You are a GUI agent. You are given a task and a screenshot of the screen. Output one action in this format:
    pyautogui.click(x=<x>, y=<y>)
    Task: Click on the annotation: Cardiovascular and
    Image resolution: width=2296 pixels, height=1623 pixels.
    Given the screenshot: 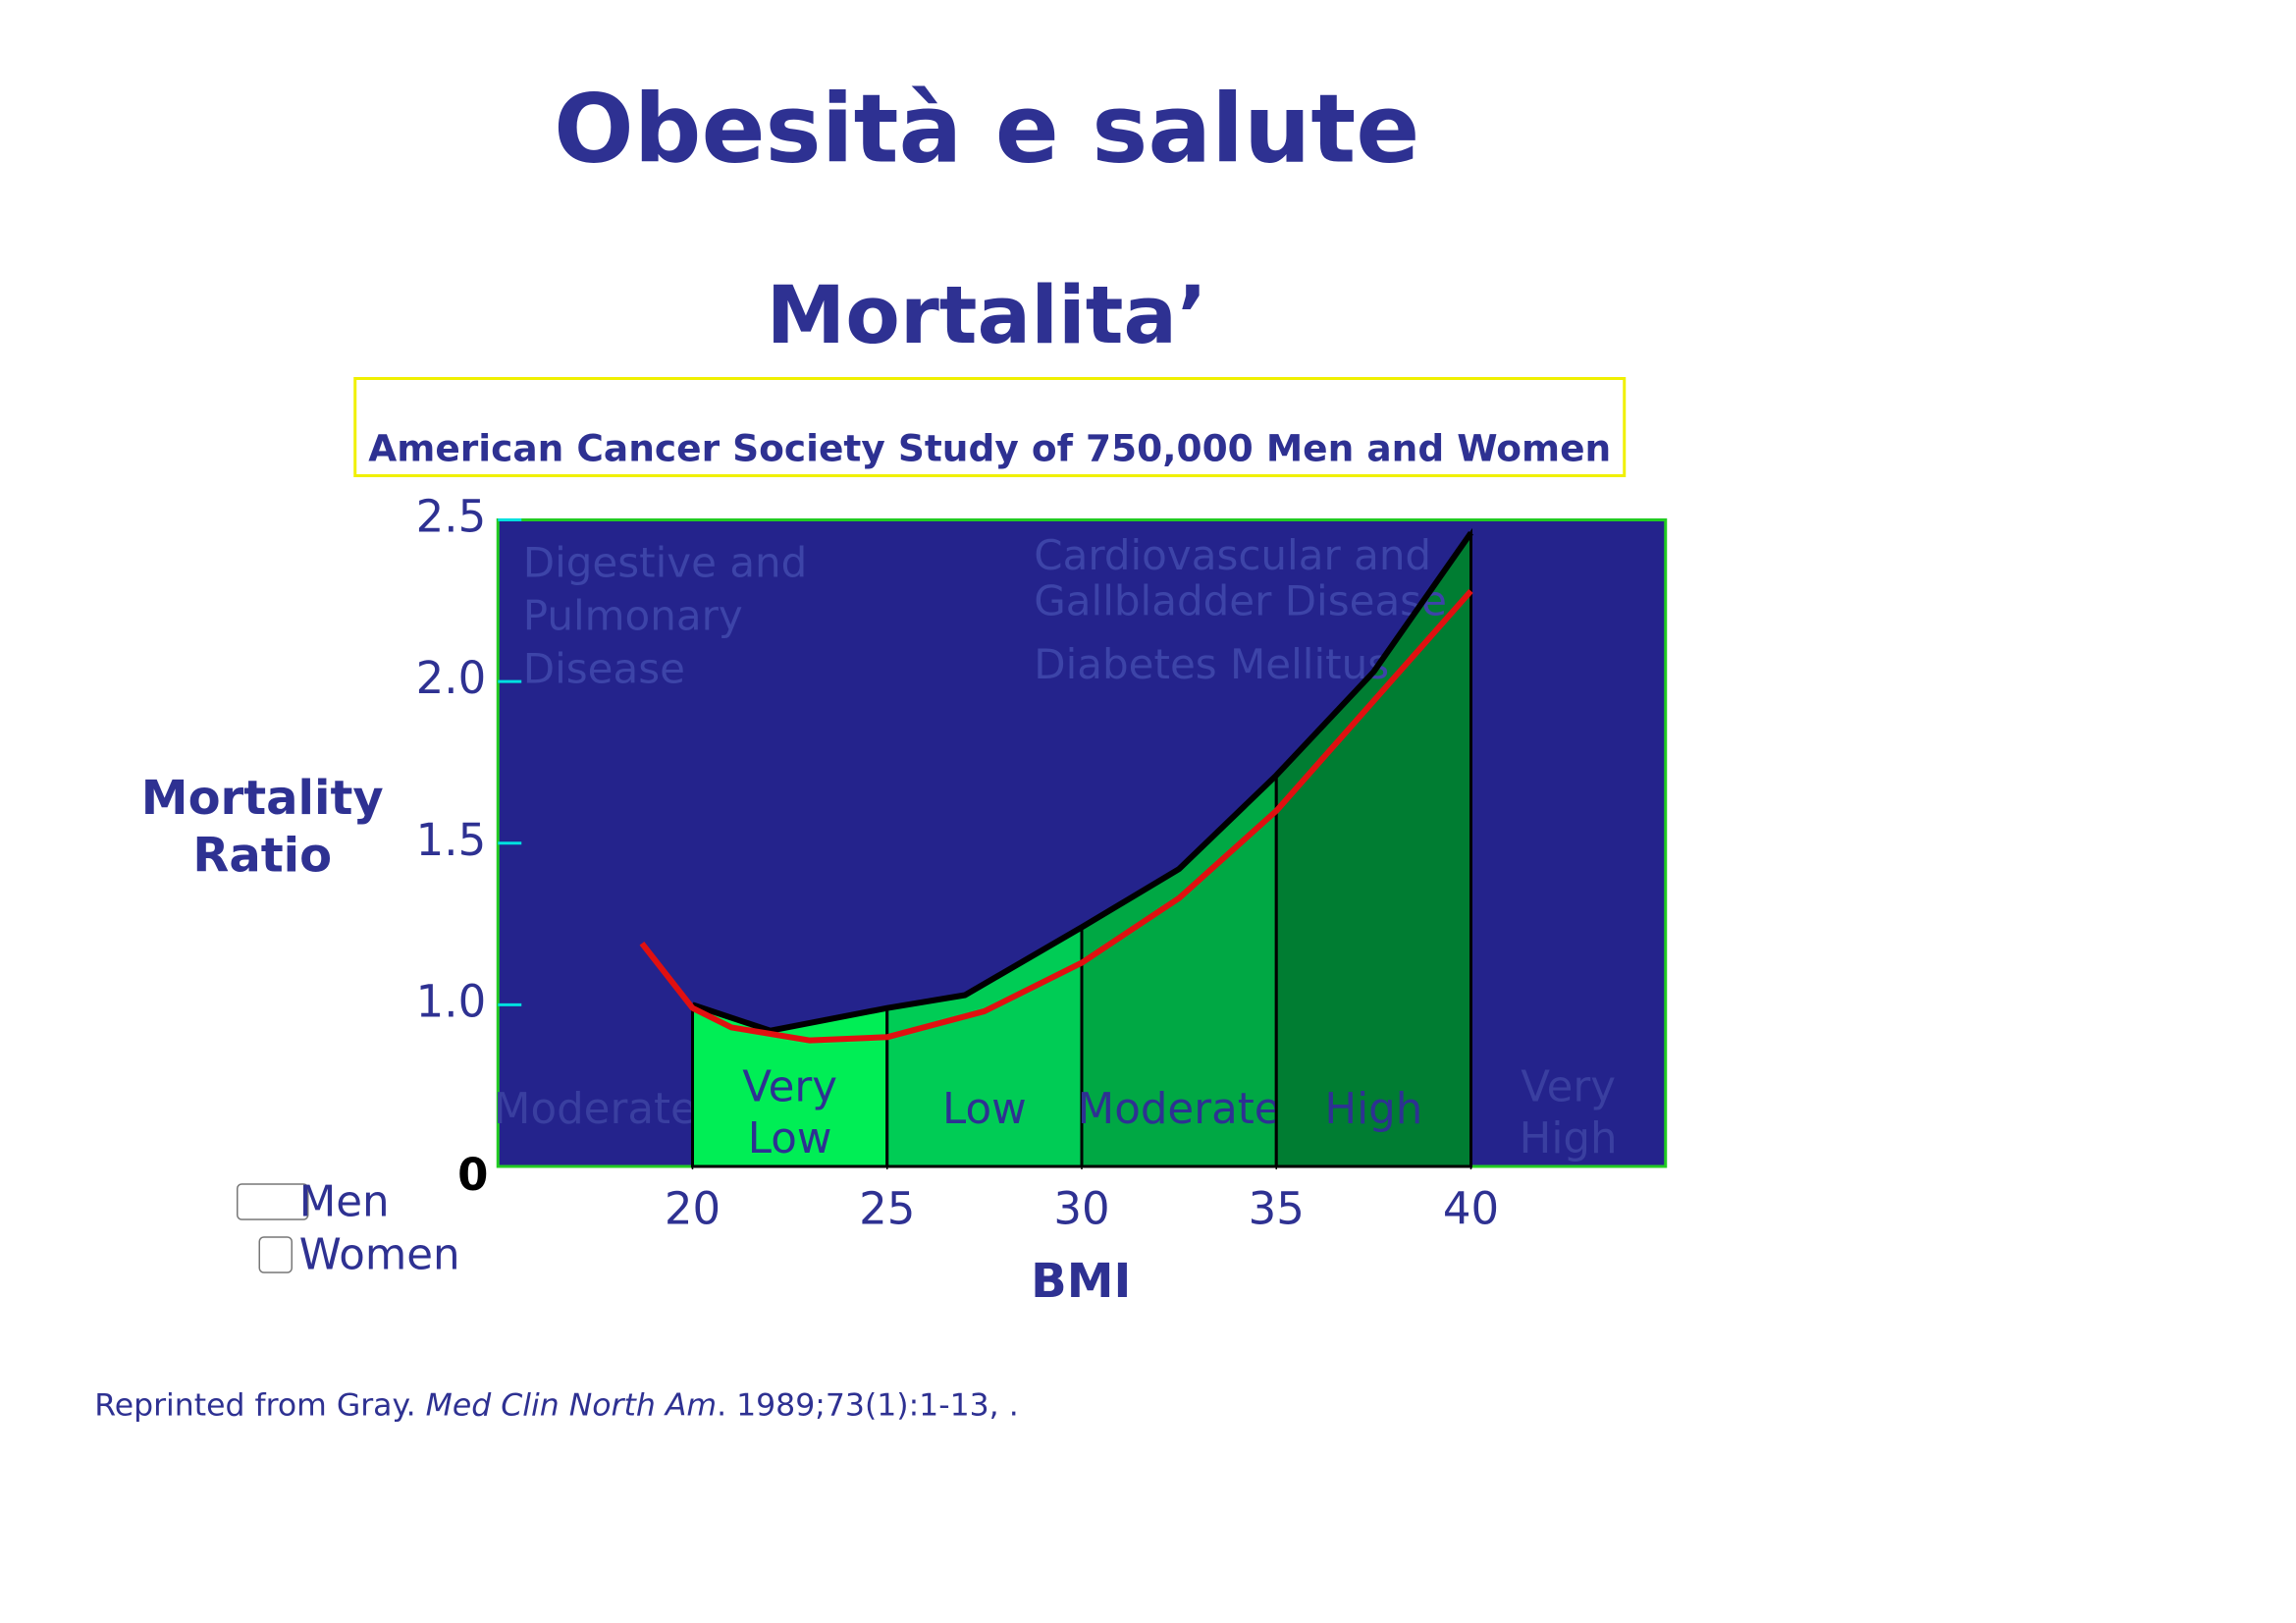 What is the action you would take?
    pyautogui.click(x=1232, y=555)
    